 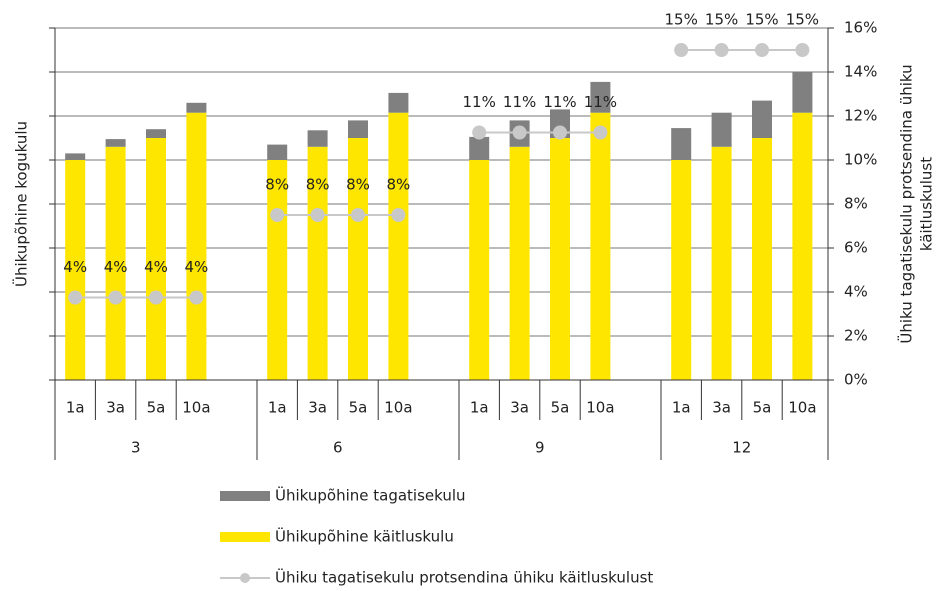 What do you see at coordinates (860, 28) in the screenshot?
I see `y2-tick-label: 16%` at bounding box center [860, 28].